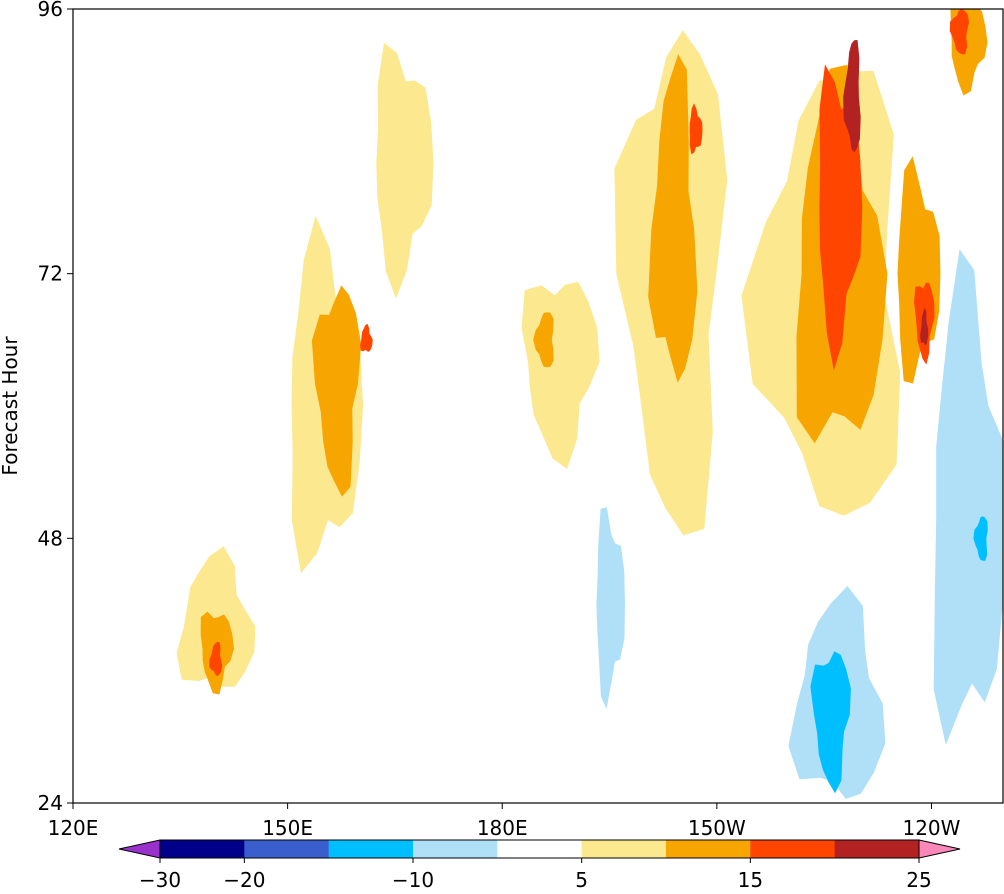 The height and width of the screenshot is (894, 1004). I want to click on x-tick-label: 180E, so click(502, 828).